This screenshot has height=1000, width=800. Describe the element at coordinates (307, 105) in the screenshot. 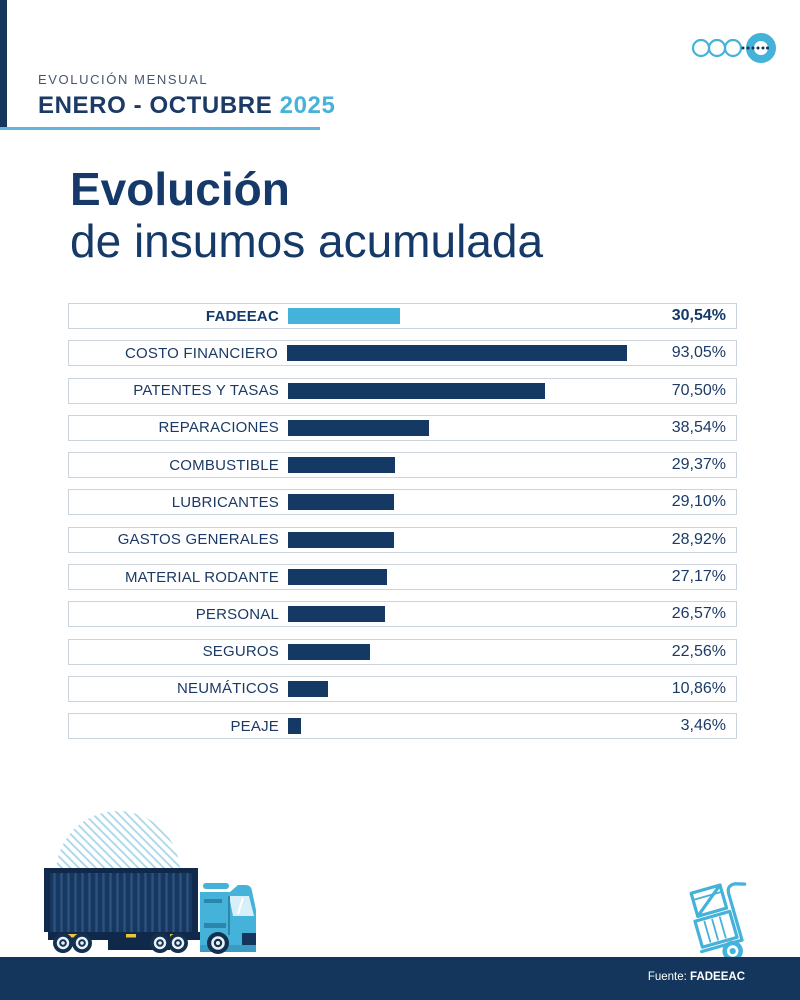

I see `period-year: 2025` at that location.